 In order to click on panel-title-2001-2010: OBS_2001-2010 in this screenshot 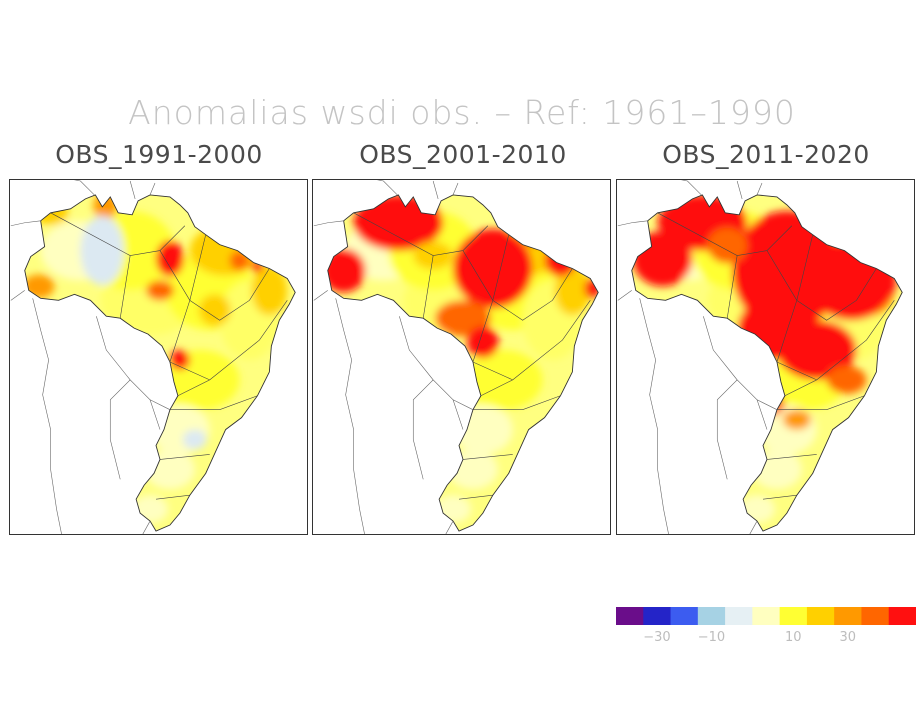, I will do `click(463, 154)`.